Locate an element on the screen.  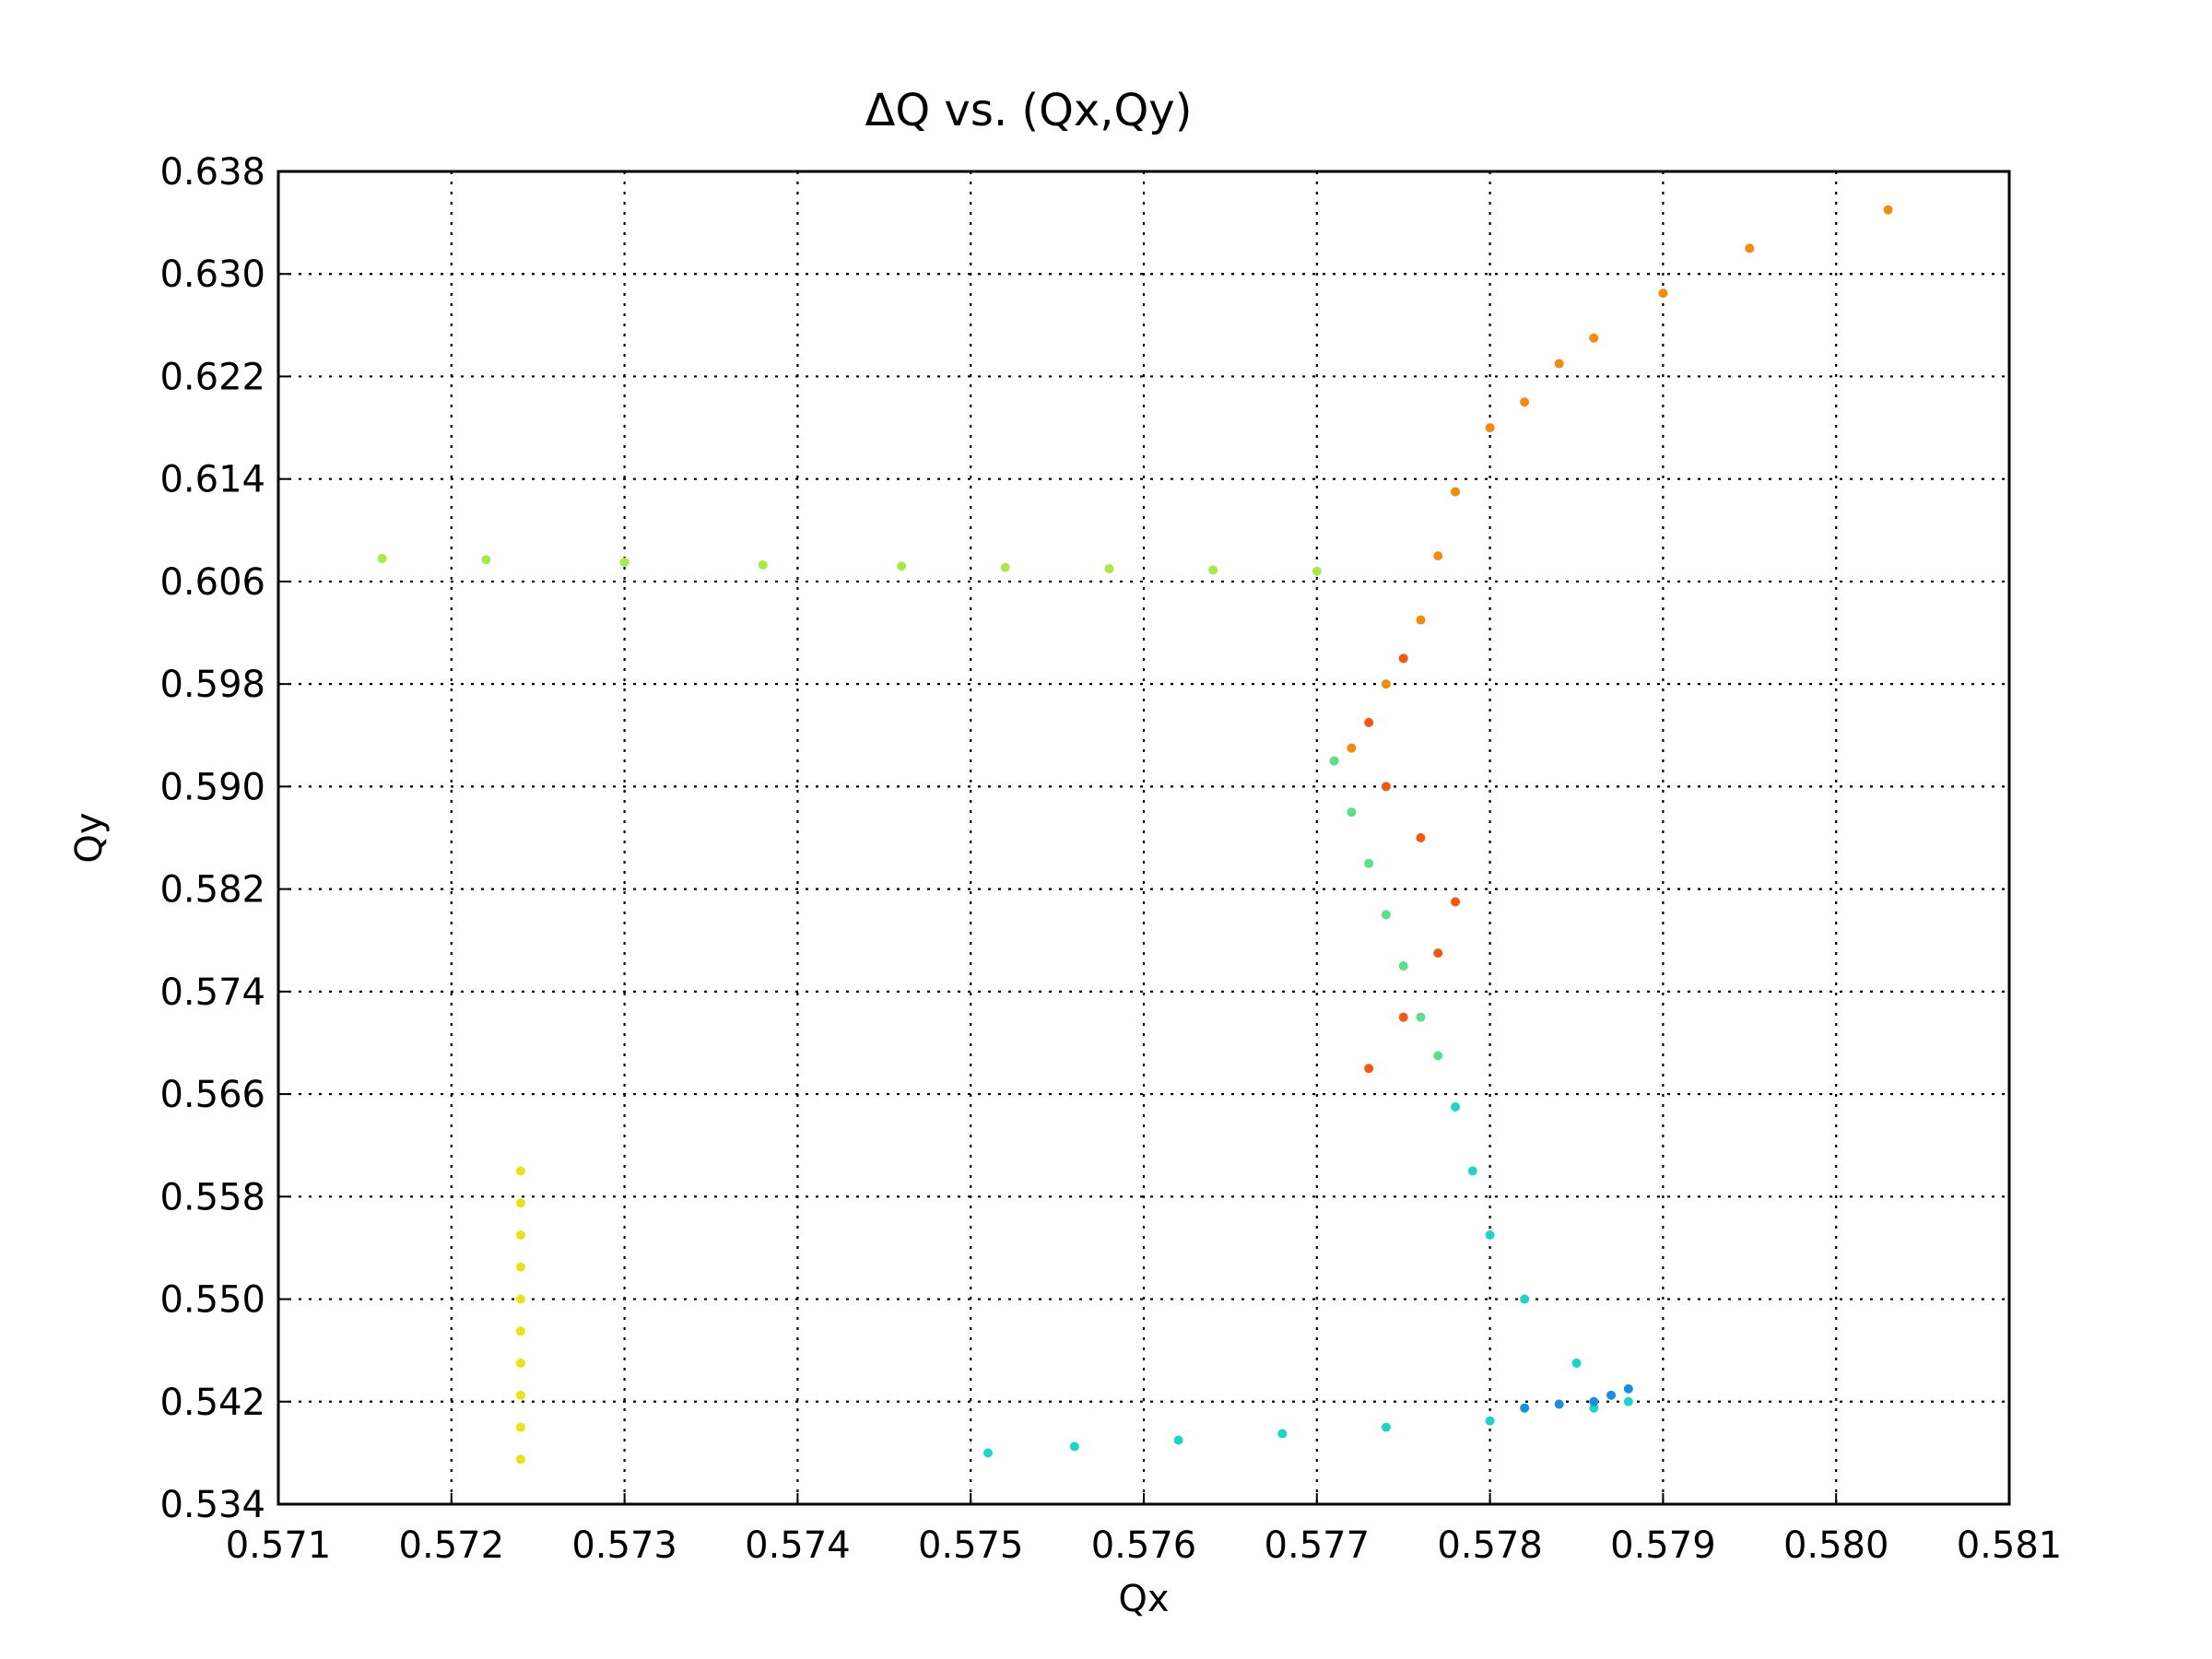
y-tick-label: 0.542 is located at coordinates (212, 1403).